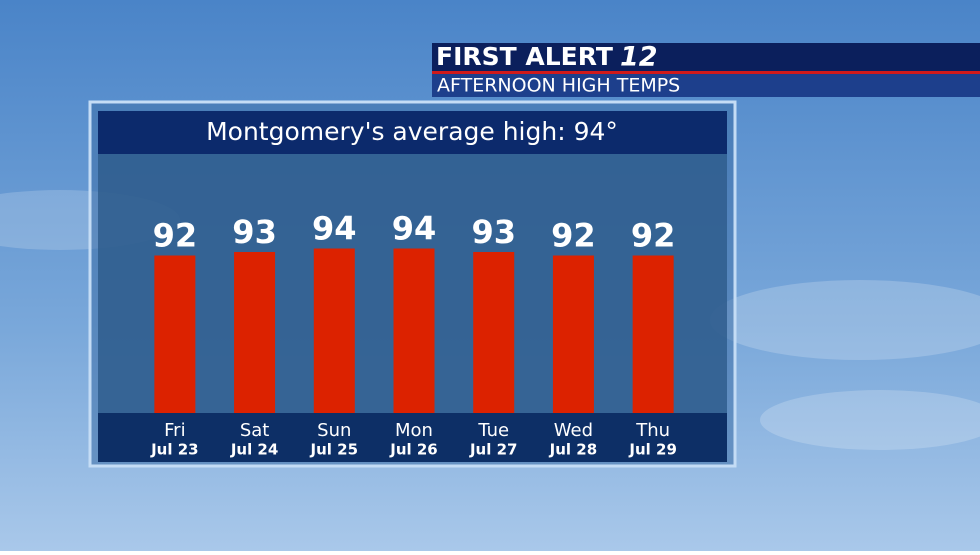 Image resolution: width=980 pixels, height=555 pixels. Describe the element at coordinates (573, 430) in the screenshot. I see `day-label: Wed` at that location.